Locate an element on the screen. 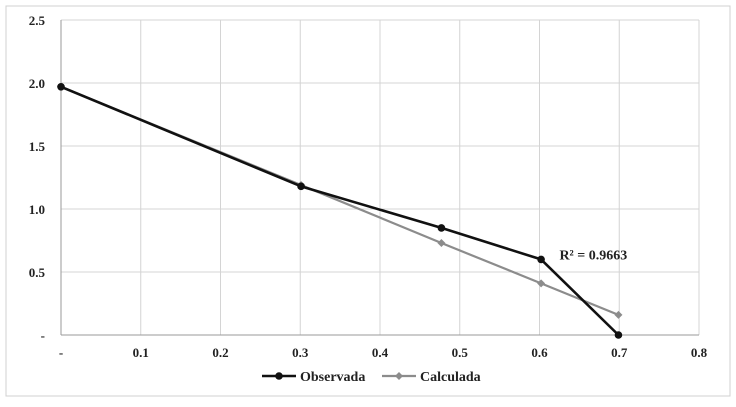  legend-label: Calculada is located at coordinates (450, 377).